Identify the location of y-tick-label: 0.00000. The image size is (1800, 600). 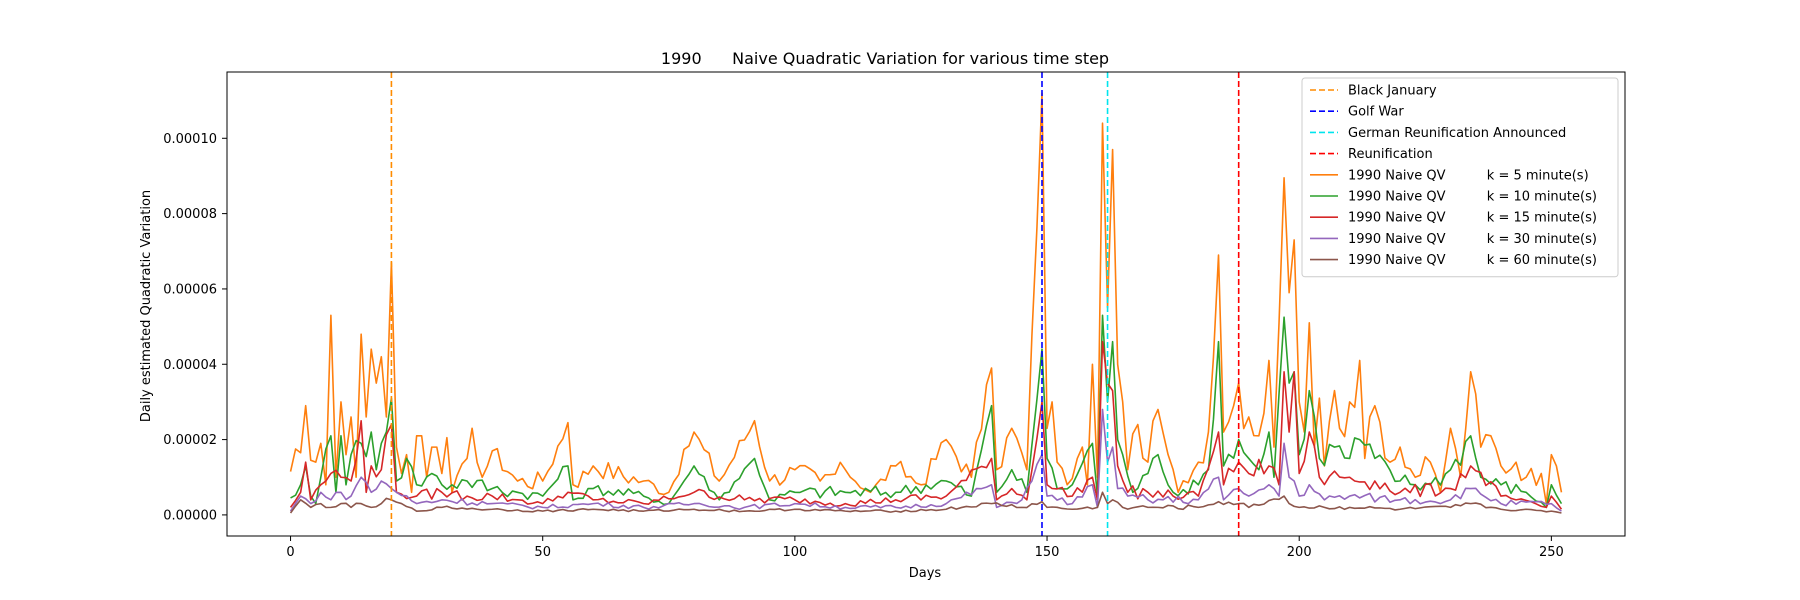
(190, 515).